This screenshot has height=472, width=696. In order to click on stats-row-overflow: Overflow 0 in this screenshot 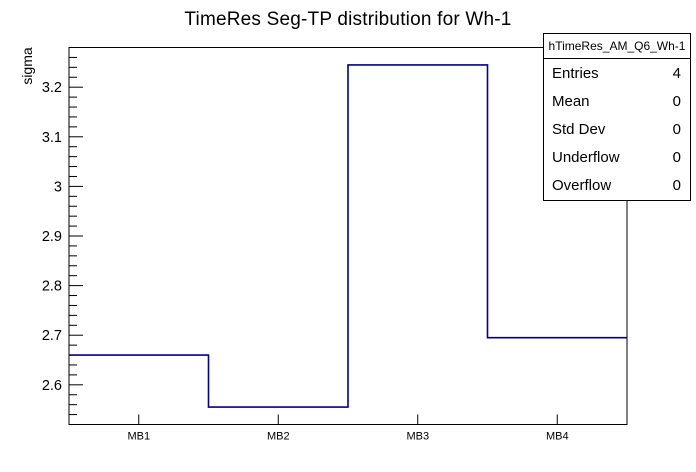, I will do `click(617, 186)`.